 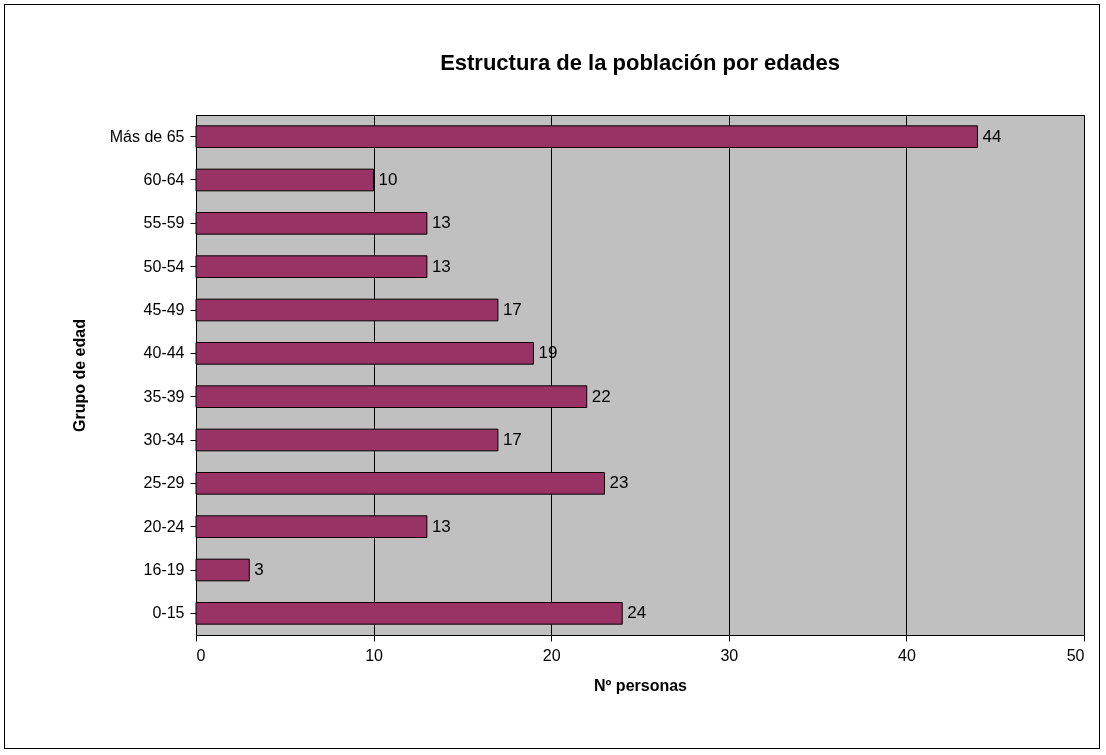 I want to click on chart-title: Estructura de la población por edades, so click(x=640, y=62).